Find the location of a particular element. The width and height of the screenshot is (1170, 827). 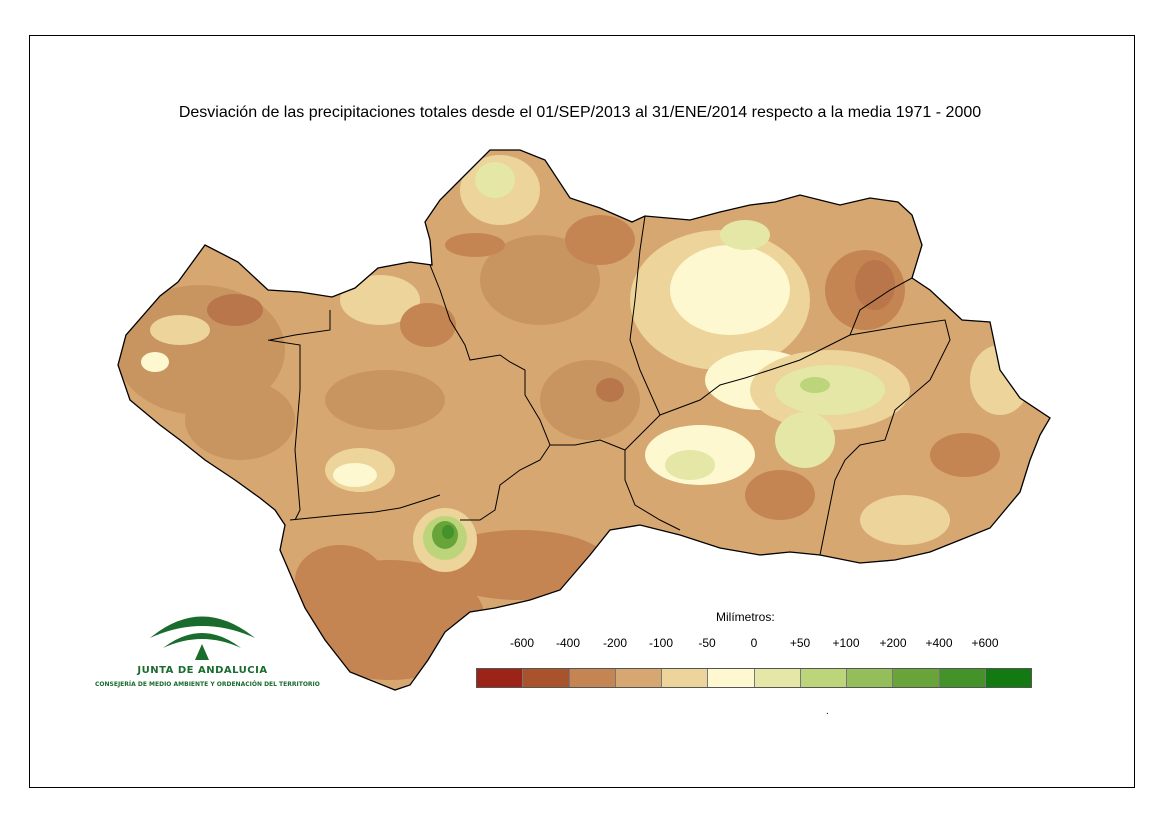

legend-label: +50 is located at coordinates (800, 643).